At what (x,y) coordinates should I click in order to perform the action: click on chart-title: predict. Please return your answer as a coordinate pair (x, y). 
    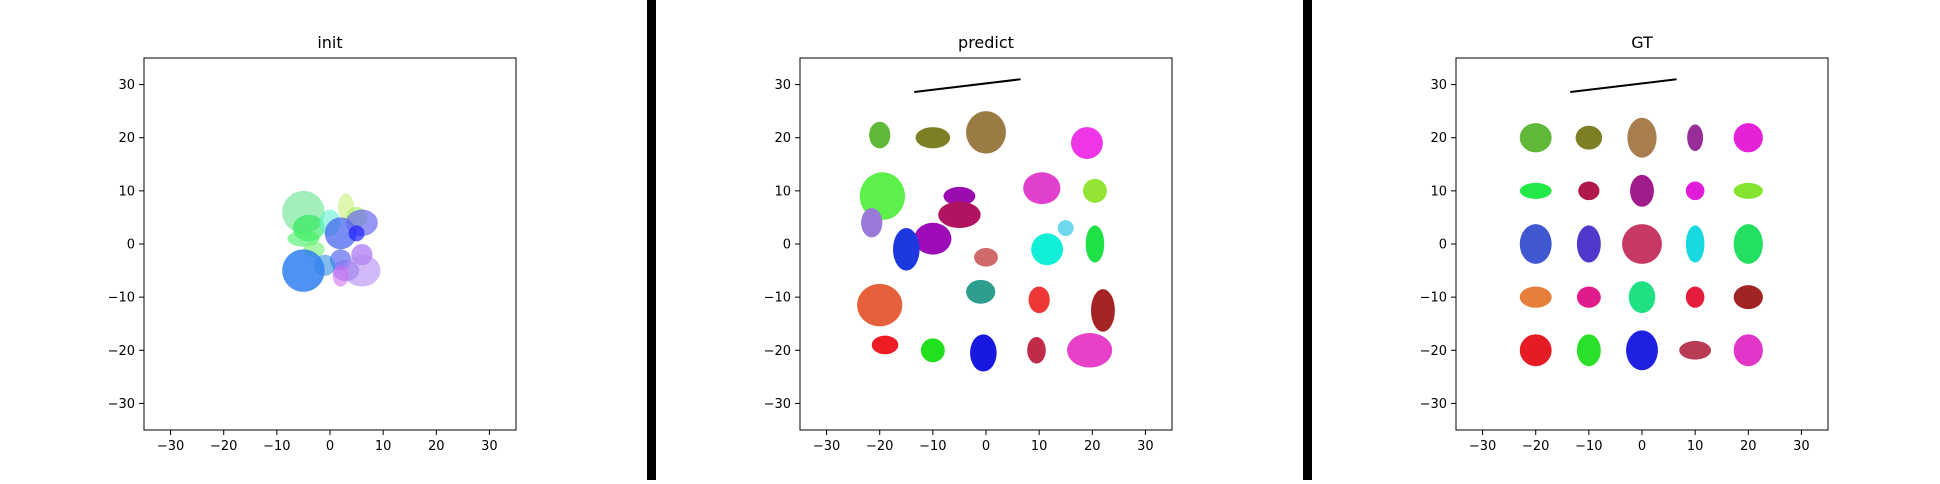
    Looking at the image, I should click on (986, 42).